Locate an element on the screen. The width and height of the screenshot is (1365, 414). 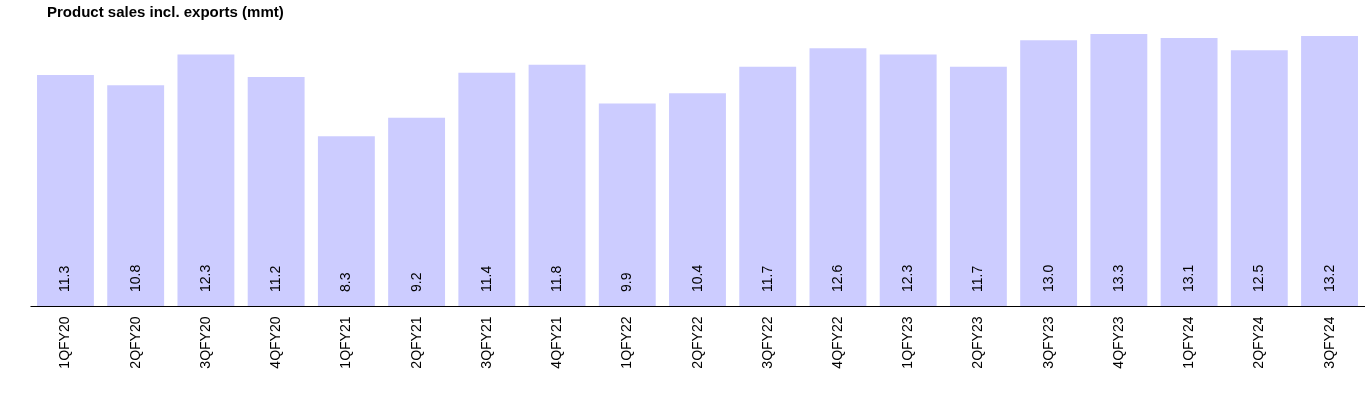
data-label: 12.5 is located at coordinates (1258, 278).